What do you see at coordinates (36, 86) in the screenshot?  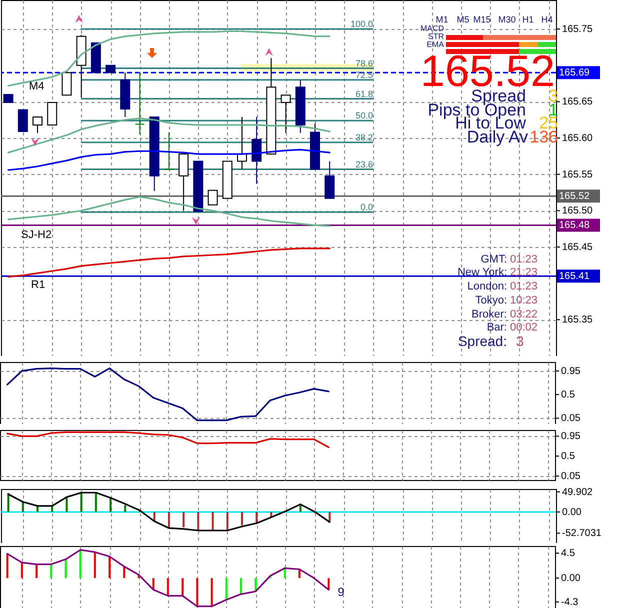 I see `annotation: M4` at bounding box center [36, 86].